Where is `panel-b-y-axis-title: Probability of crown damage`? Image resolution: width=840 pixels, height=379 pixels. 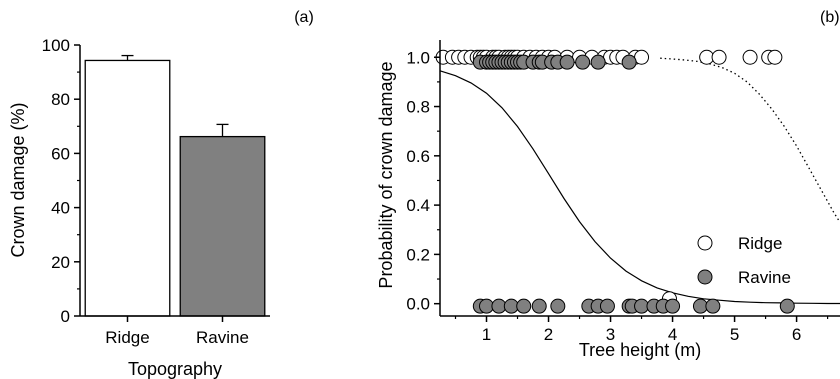 panel-b-y-axis-title: Probability of crown damage is located at coordinates (386, 174).